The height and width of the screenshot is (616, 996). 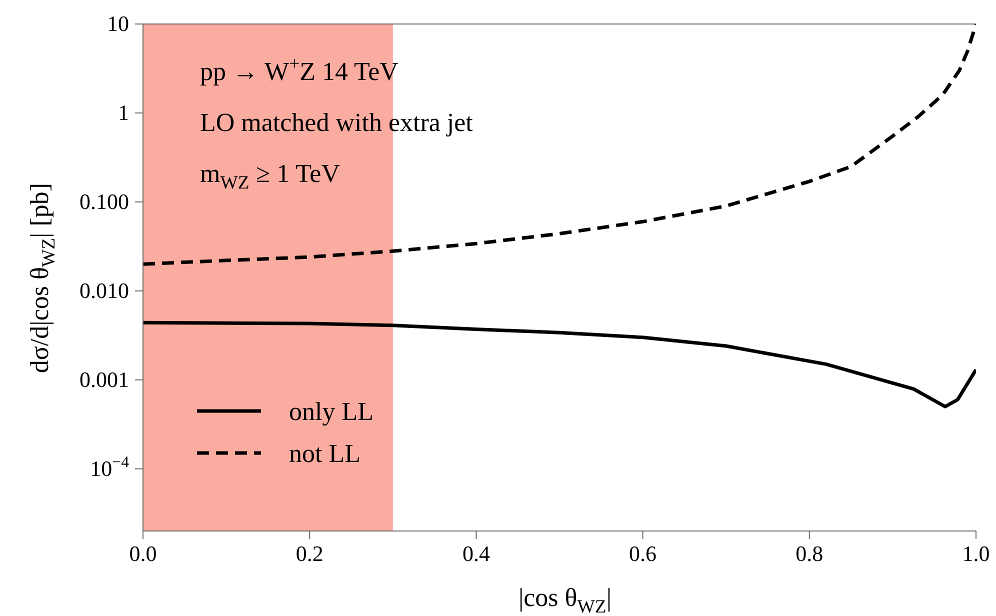 I want to click on y-tick-label: 1, so click(x=123, y=112).